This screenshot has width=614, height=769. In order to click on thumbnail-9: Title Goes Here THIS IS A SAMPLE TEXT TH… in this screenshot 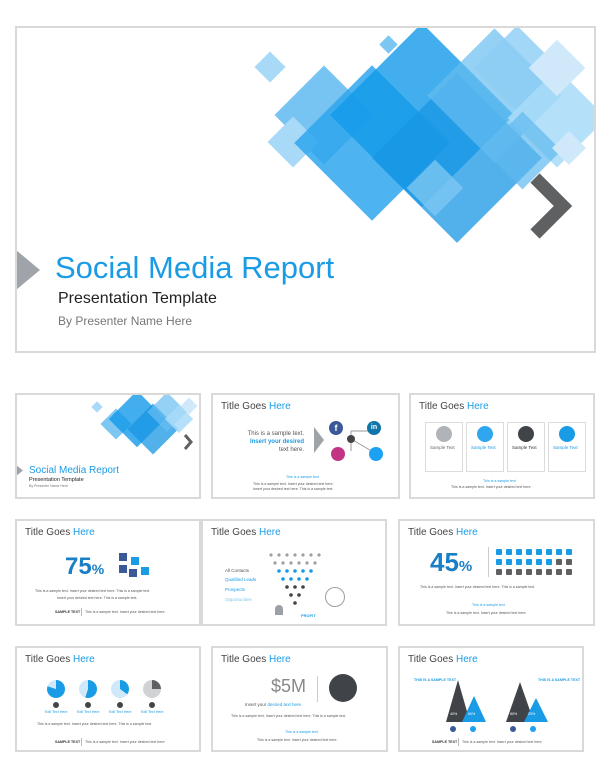, I will do `click(491, 699)`.